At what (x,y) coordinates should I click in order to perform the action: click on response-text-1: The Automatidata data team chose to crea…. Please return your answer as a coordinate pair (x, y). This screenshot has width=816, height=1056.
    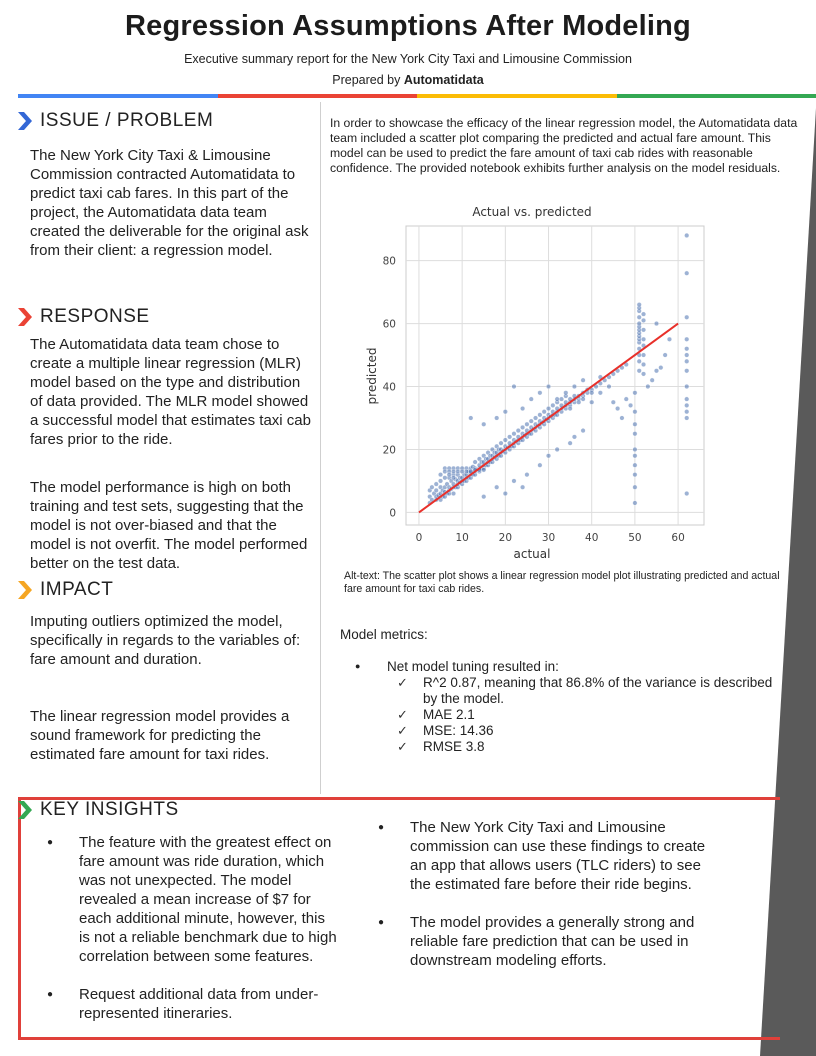
    Looking at the image, I should click on (170, 392).